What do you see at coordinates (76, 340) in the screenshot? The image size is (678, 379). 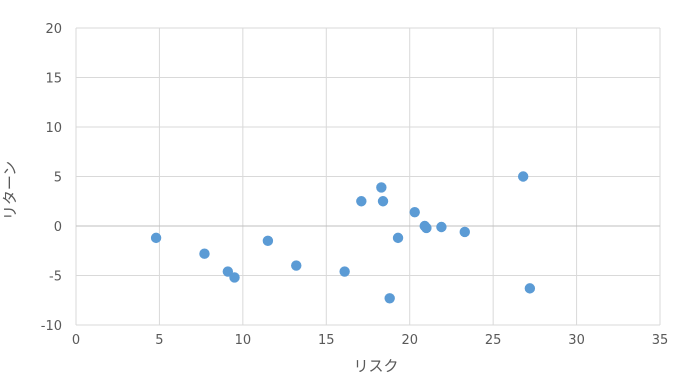 I see `x-tick-label: 0` at bounding box center [76, 340].